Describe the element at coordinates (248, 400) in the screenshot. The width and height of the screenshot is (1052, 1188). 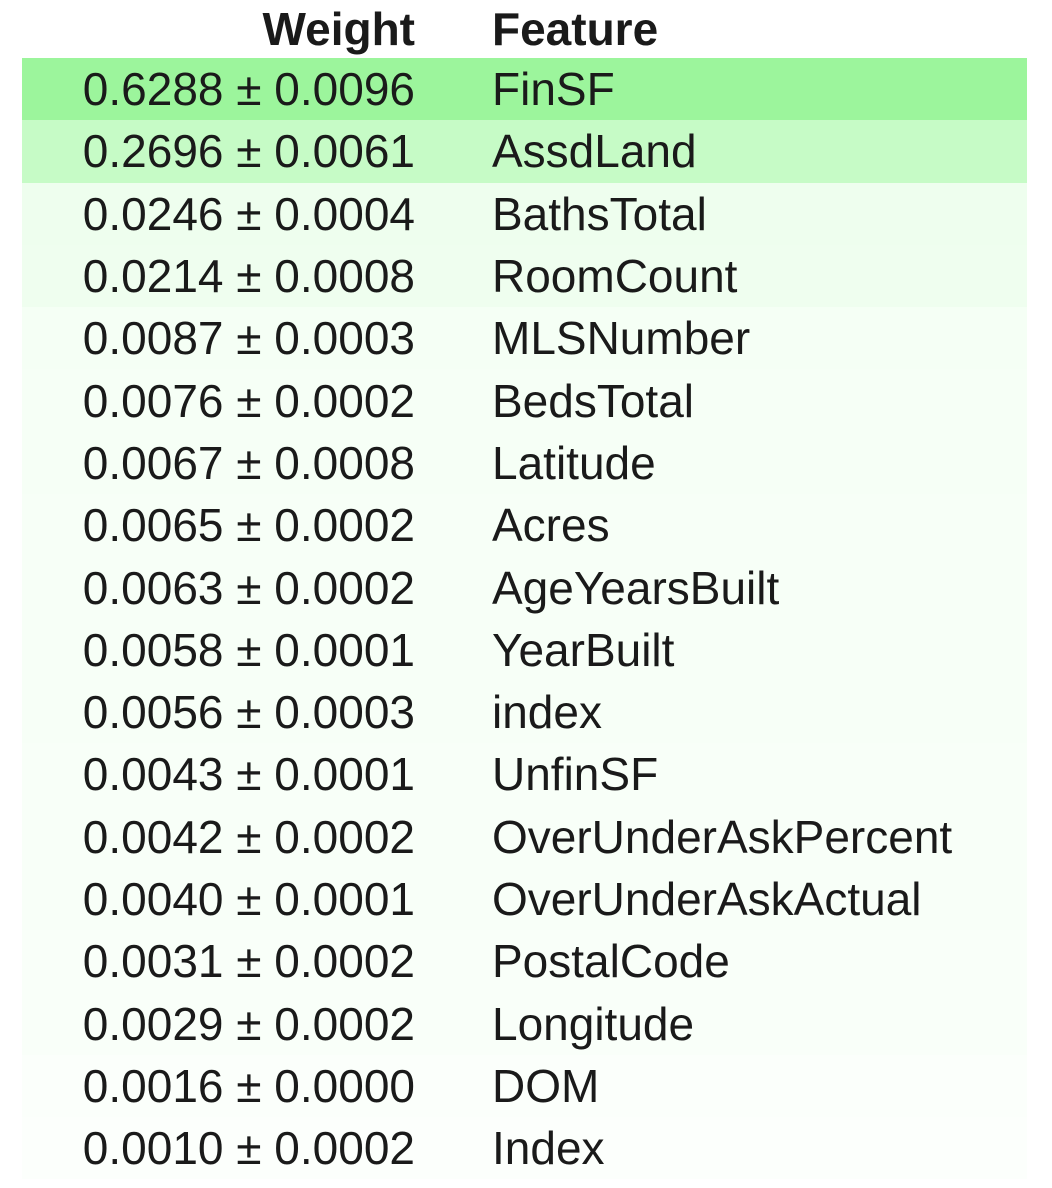
I see `weight-cell: 0.0076 ± 0.0002` at that location.